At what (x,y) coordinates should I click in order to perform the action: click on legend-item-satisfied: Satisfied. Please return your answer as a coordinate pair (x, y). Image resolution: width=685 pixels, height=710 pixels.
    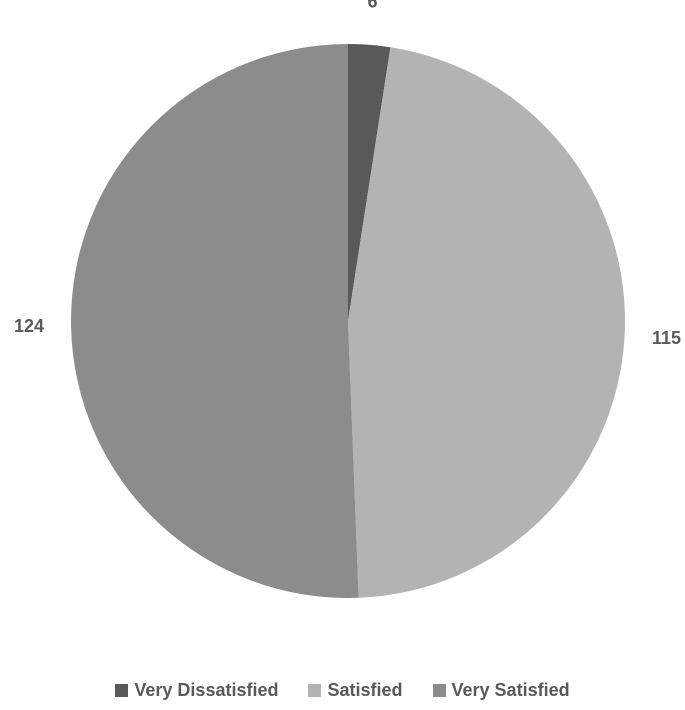
    Looking at the image, I should click on (355, 690).